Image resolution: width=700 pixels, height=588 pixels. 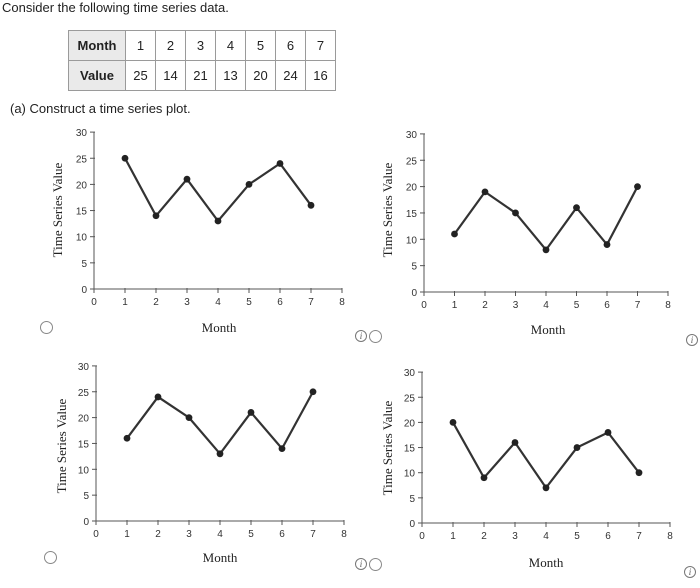 I want to click on chart-3-x-tick-label: 3, so click(x=189, y=534).